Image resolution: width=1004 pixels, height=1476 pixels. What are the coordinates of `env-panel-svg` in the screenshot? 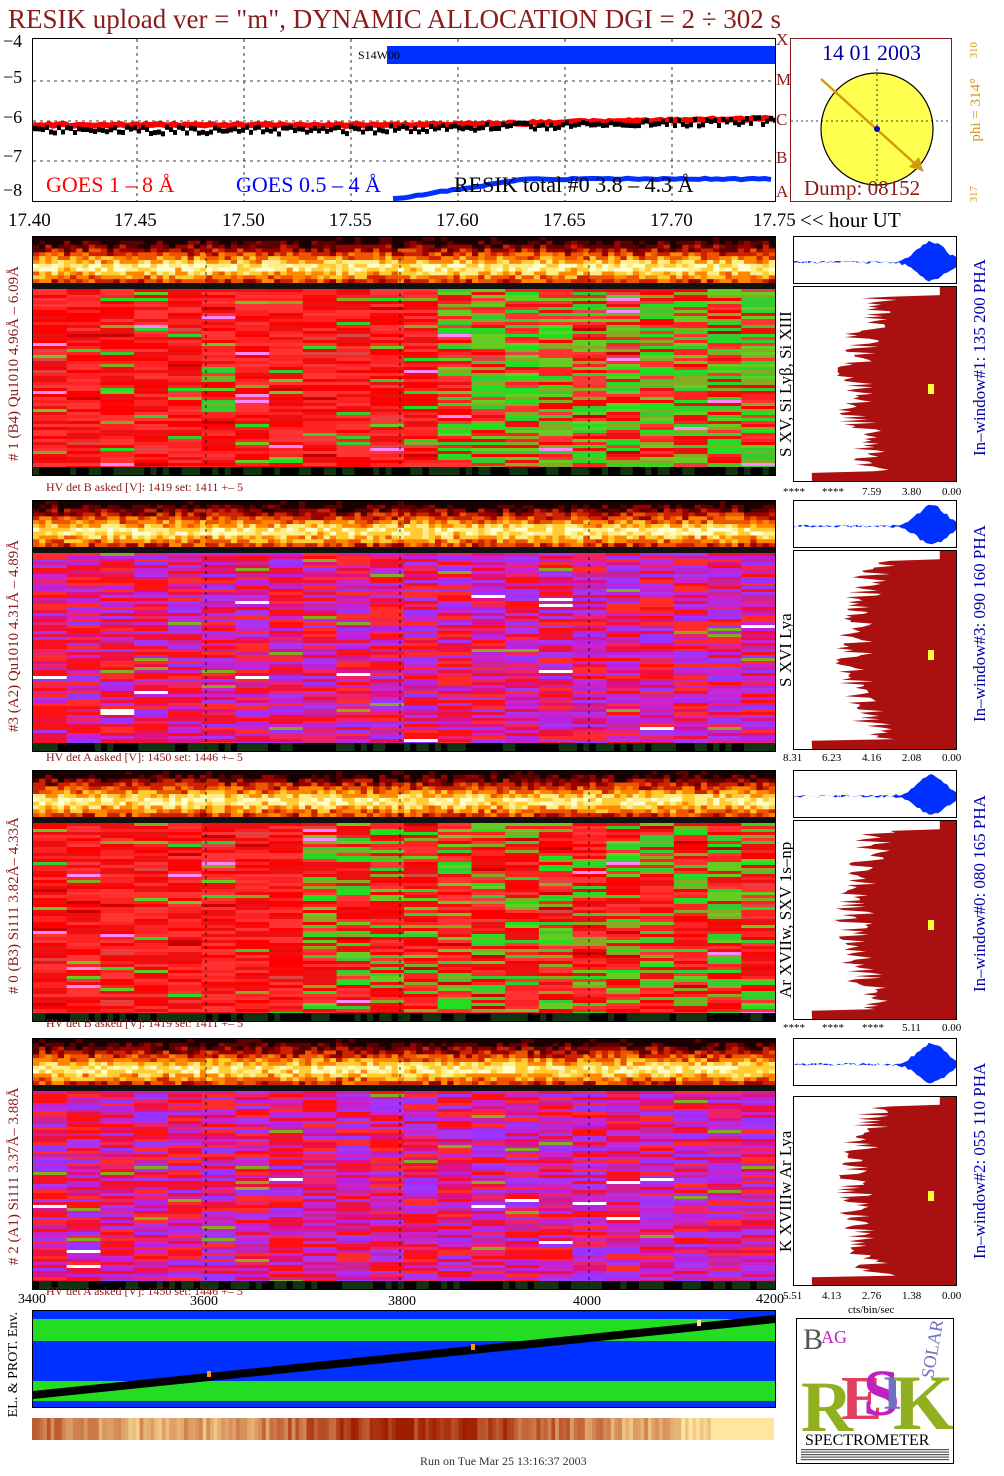 It's located at (404, 1359).